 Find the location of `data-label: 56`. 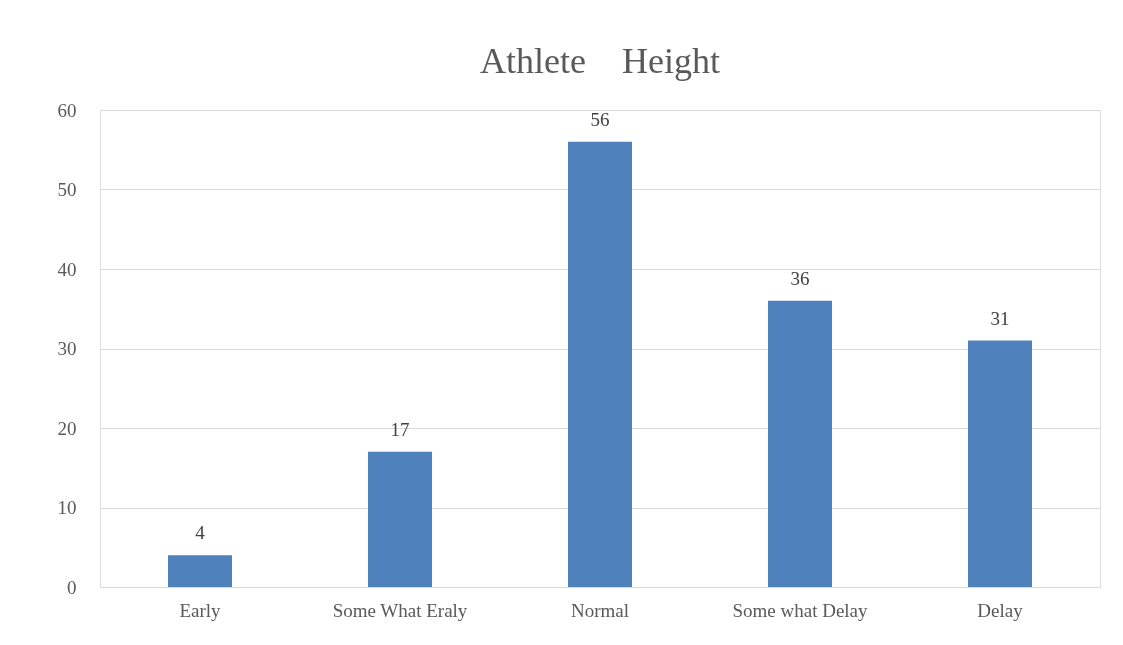

data-label: 56 is located at coordinates (600, 119).